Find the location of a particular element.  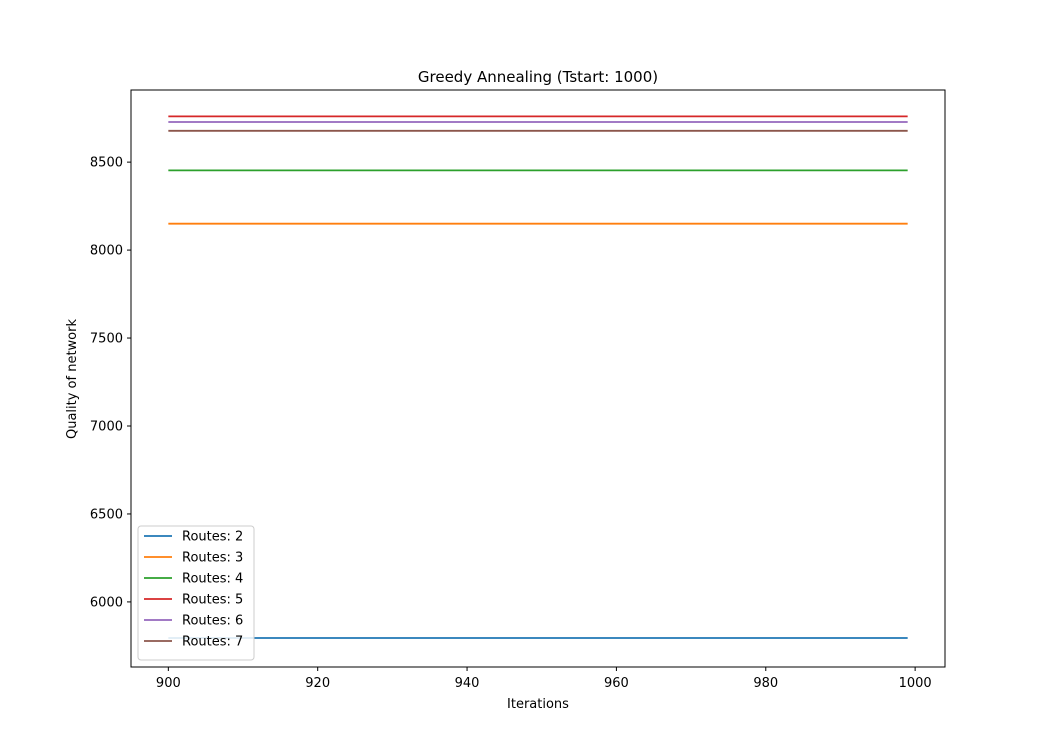

legend-label: Routes: 5 is located at coordinates (212, 600).